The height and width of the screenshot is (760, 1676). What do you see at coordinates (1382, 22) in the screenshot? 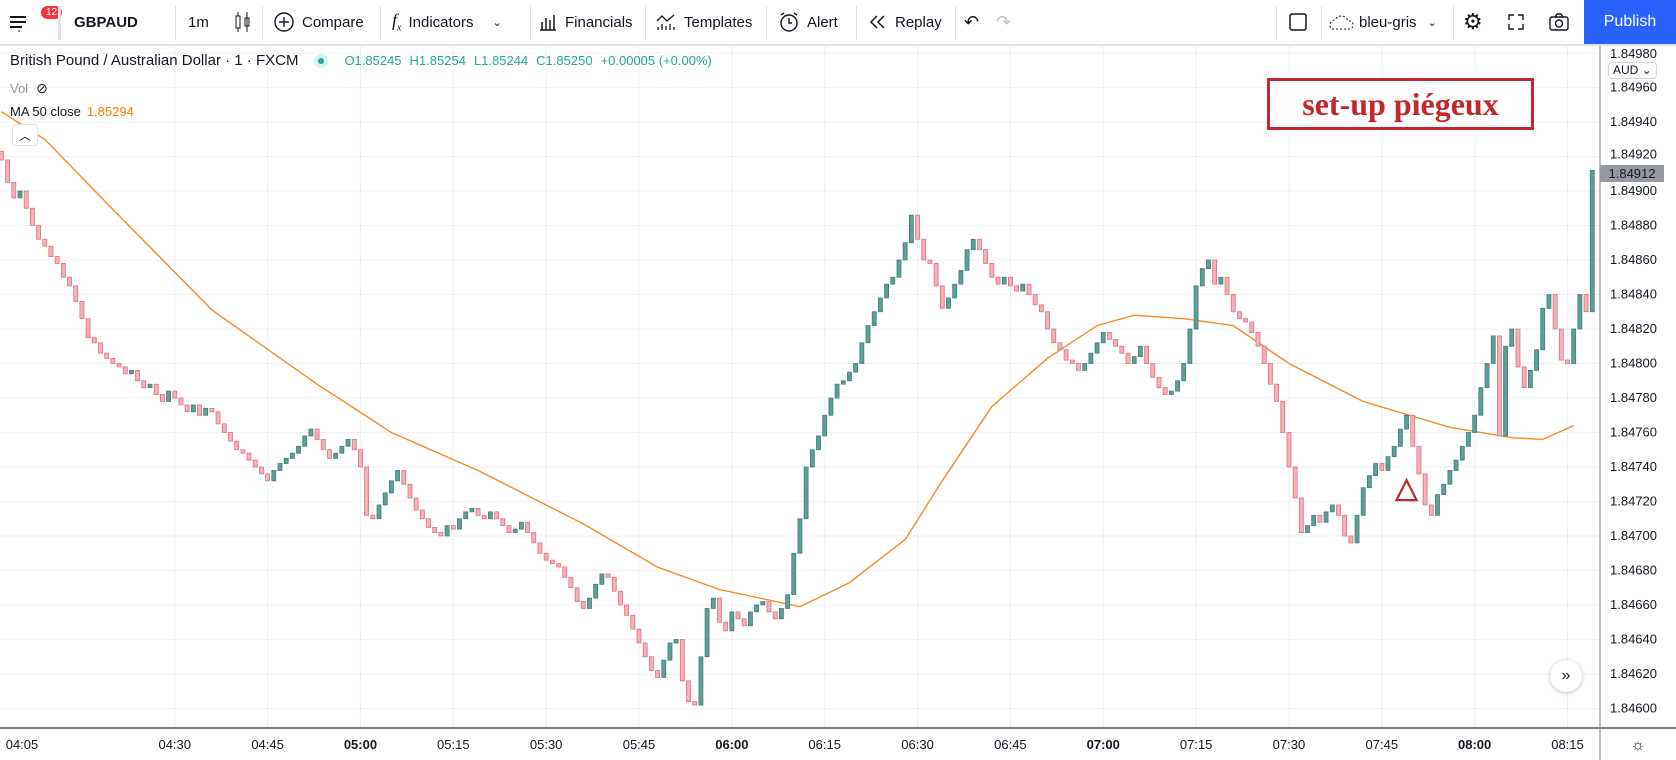
I see `layout-name-button: bleu-gris ⌄` at bounding box center [1382, 22].